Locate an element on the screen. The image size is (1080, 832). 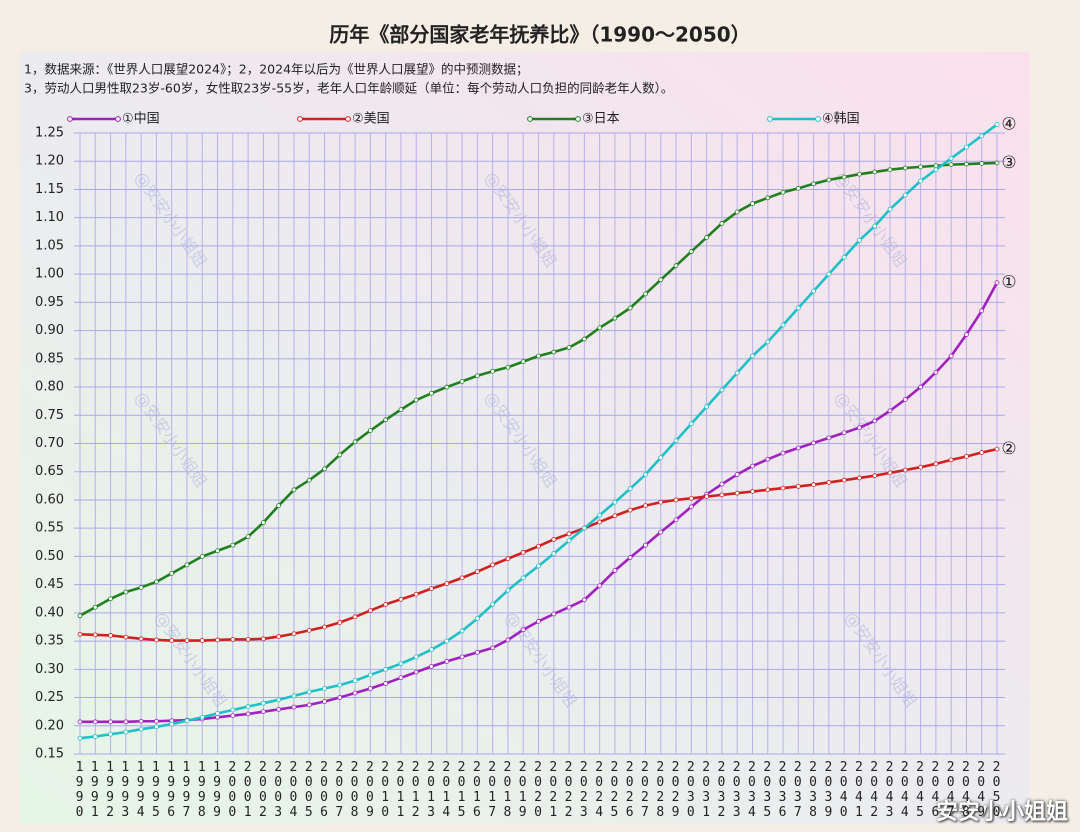
y-tick-label: 1.05 is located at coordinates (49, 245).